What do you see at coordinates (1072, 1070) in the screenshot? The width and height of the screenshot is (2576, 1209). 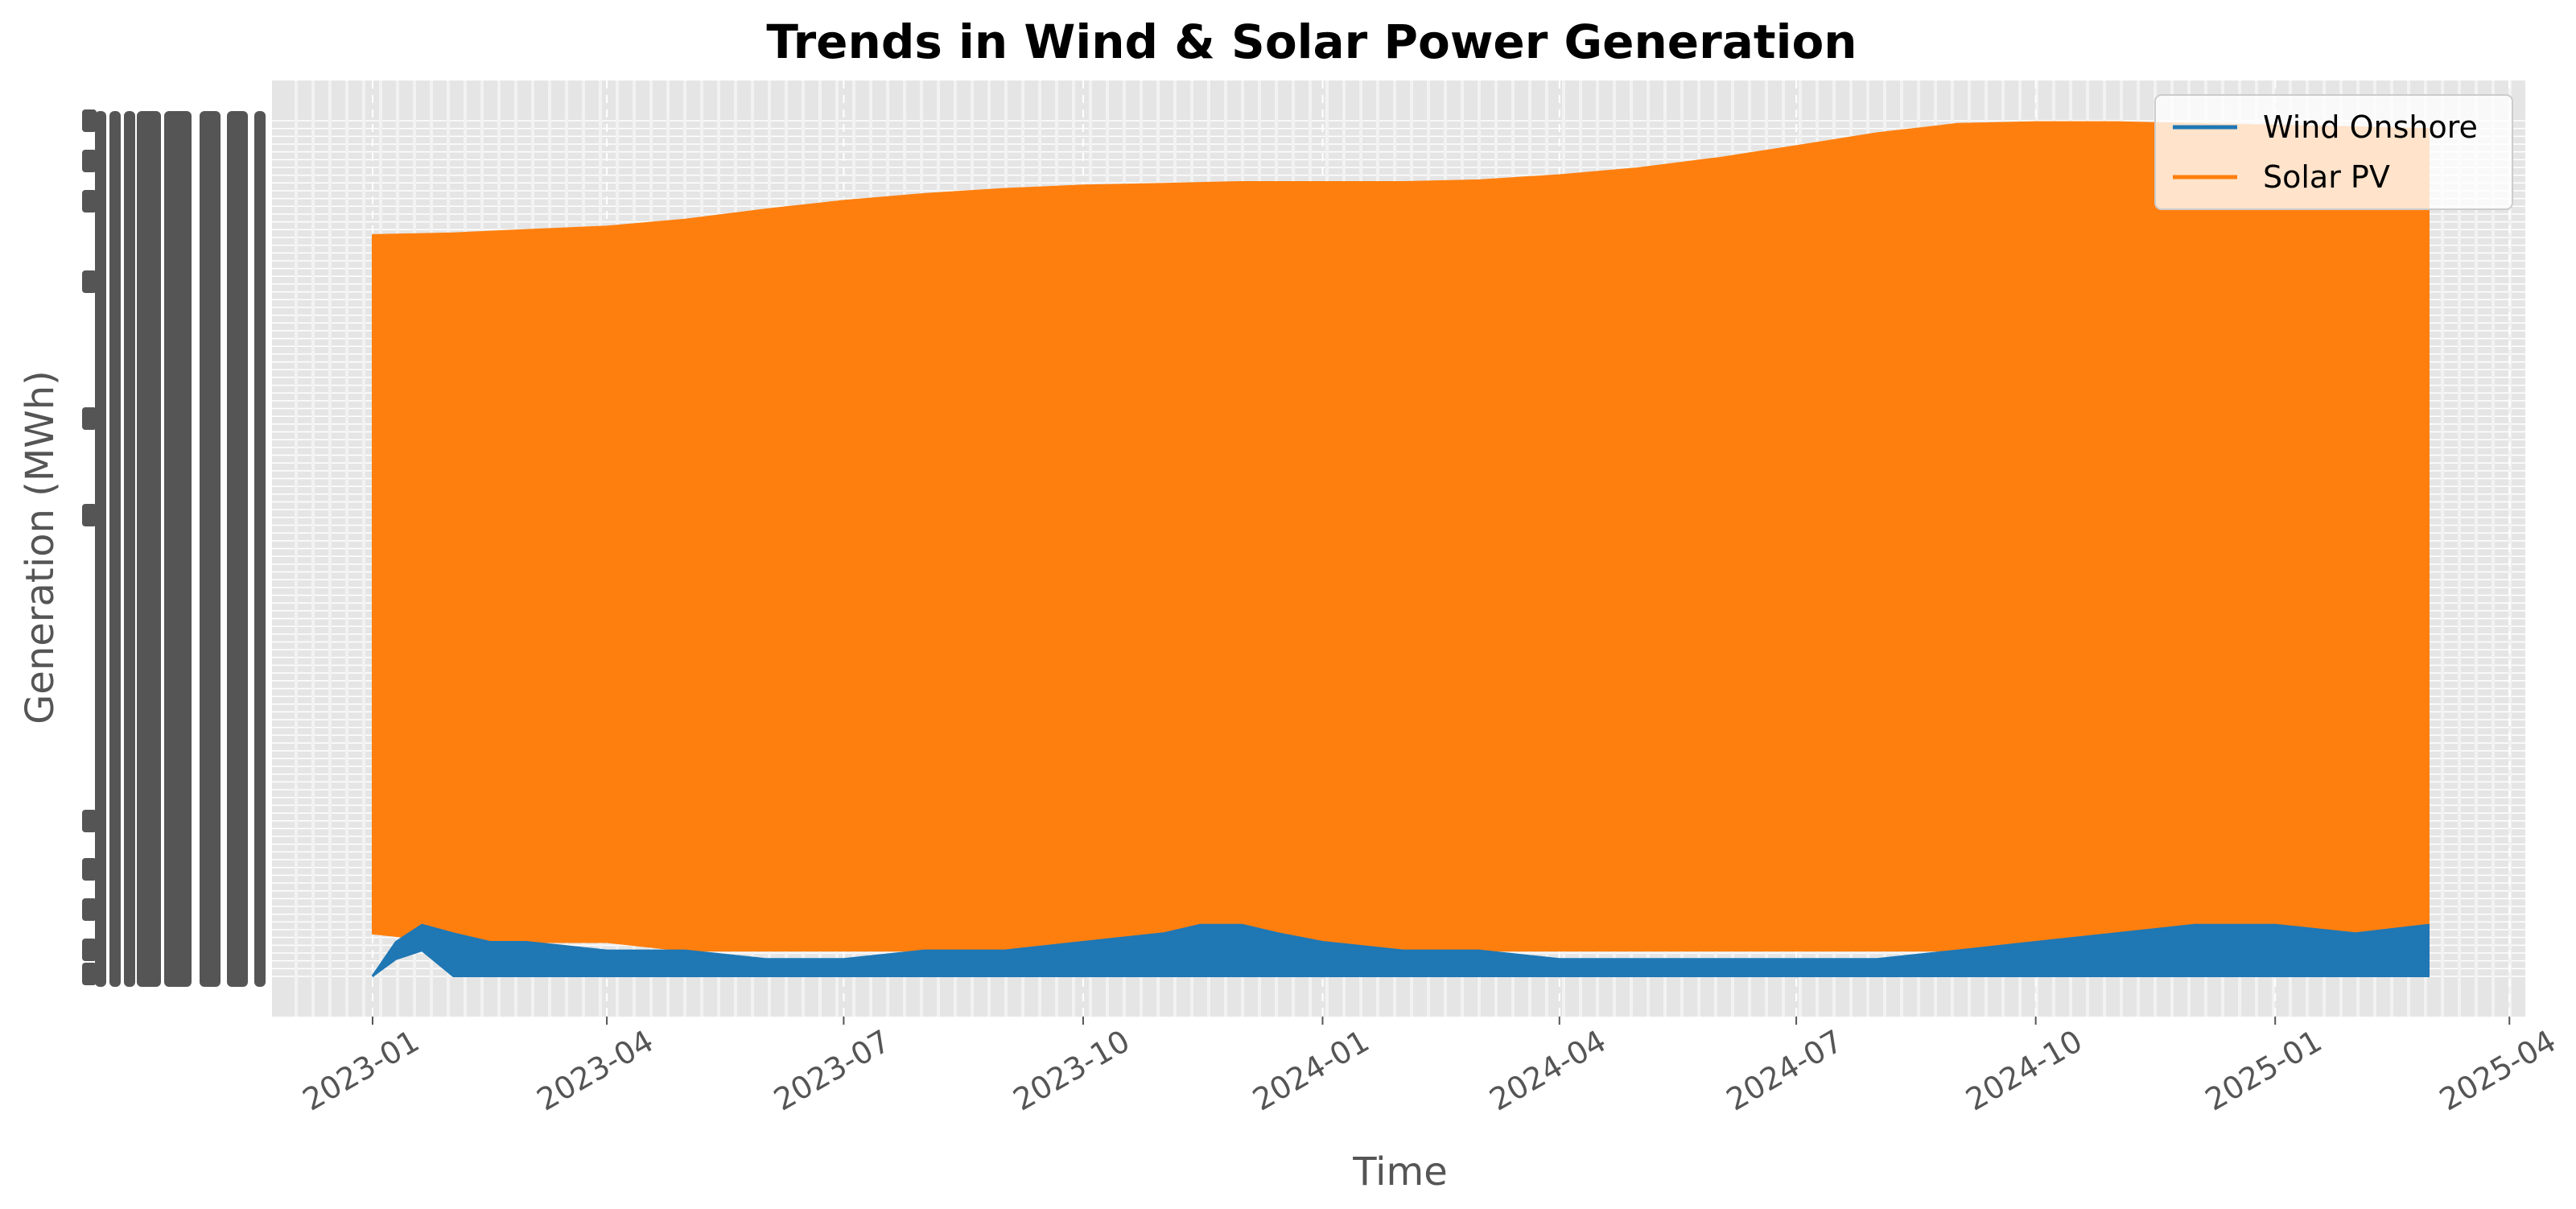 I see `x-tick-label: 2023-10` at bounding box center [1072, 1070].